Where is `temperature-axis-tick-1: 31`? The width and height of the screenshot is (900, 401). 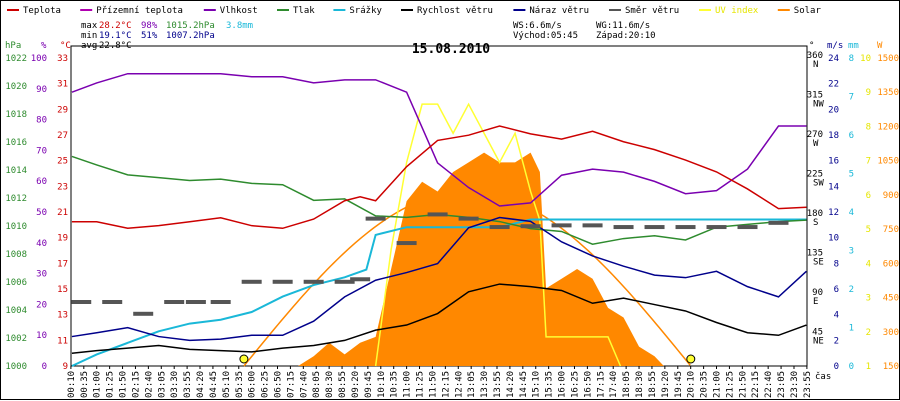 temperature-axis-tick-1: 31 is located at coordinates (62, 85).